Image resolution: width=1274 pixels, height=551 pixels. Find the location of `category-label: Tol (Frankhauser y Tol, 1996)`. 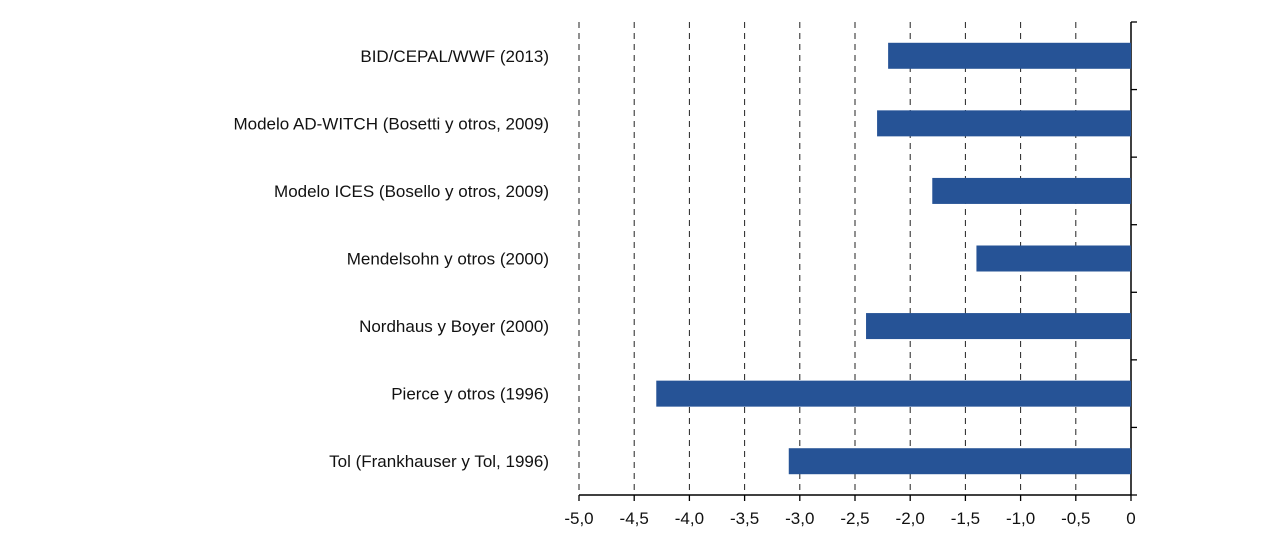

category-label: Tol (Frankhauser y Tol, 1996) is located at coordinates (439, 461).